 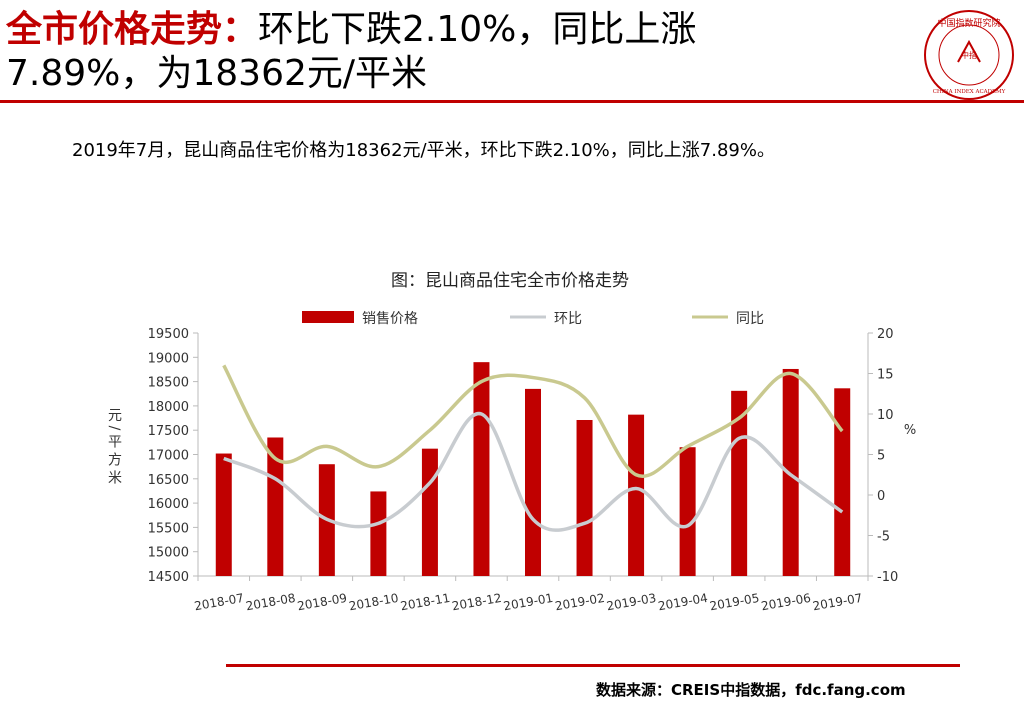 I want to click on x-tick-label: 2019-01, so click(x=528, y=602).